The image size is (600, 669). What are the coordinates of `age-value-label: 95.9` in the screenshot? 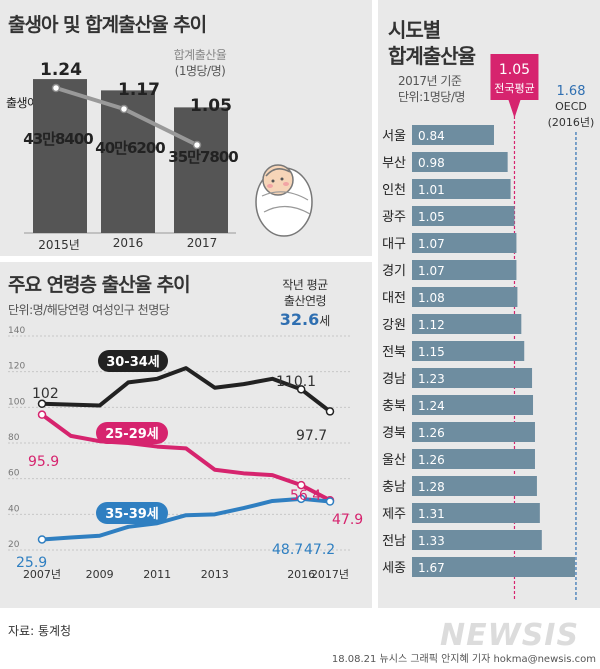 It's located at (43, 462).